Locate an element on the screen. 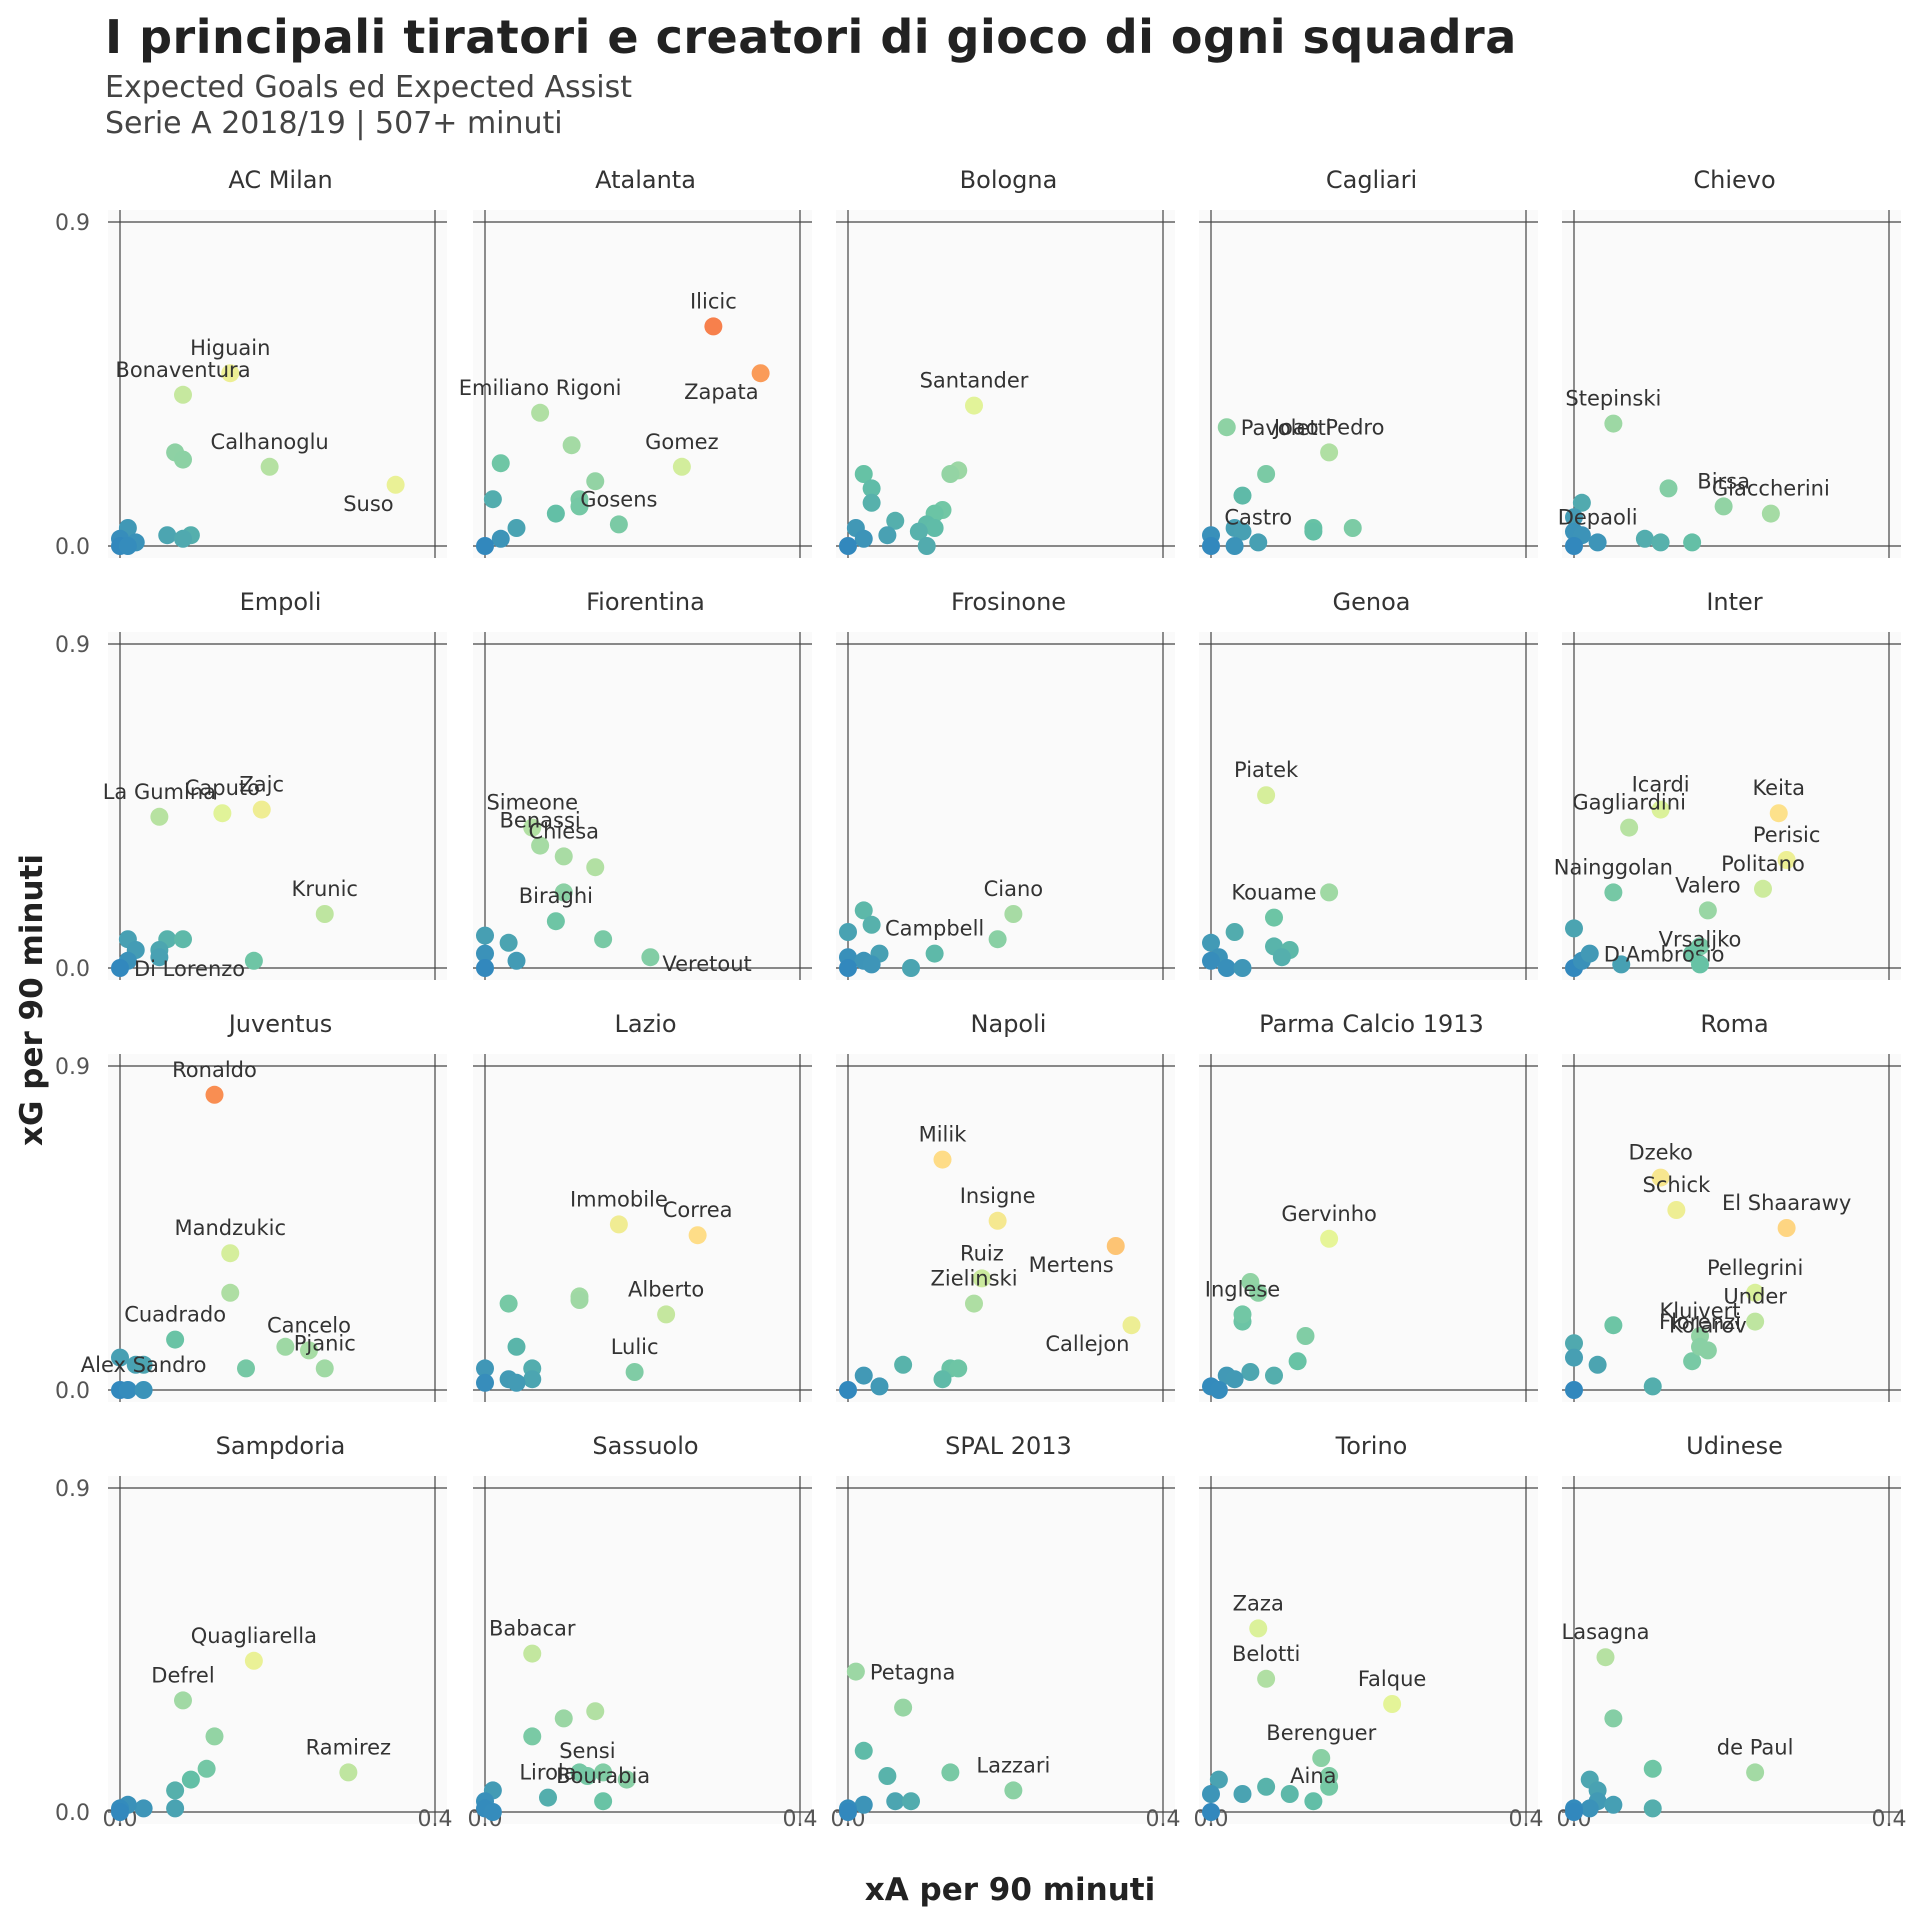 The width and height of the screenshot is (1920, 1920). panel-title: Roma is located at coordinates (1734, 1024).